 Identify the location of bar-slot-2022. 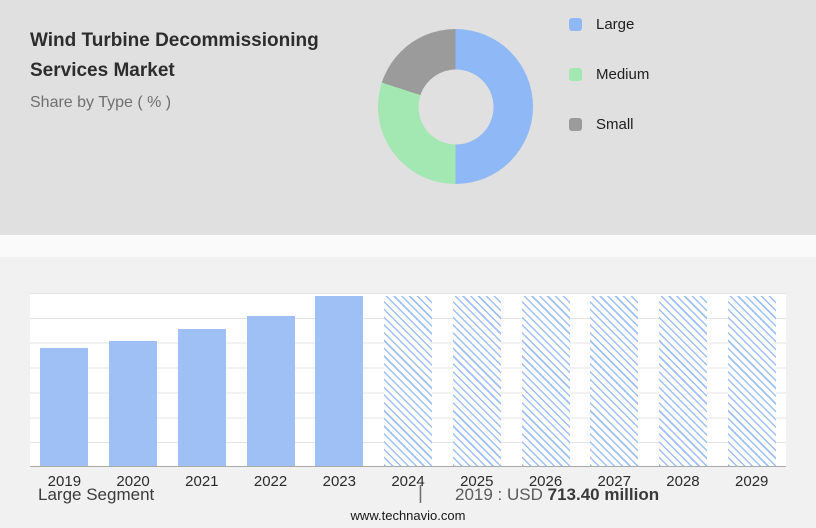
(270, 379).